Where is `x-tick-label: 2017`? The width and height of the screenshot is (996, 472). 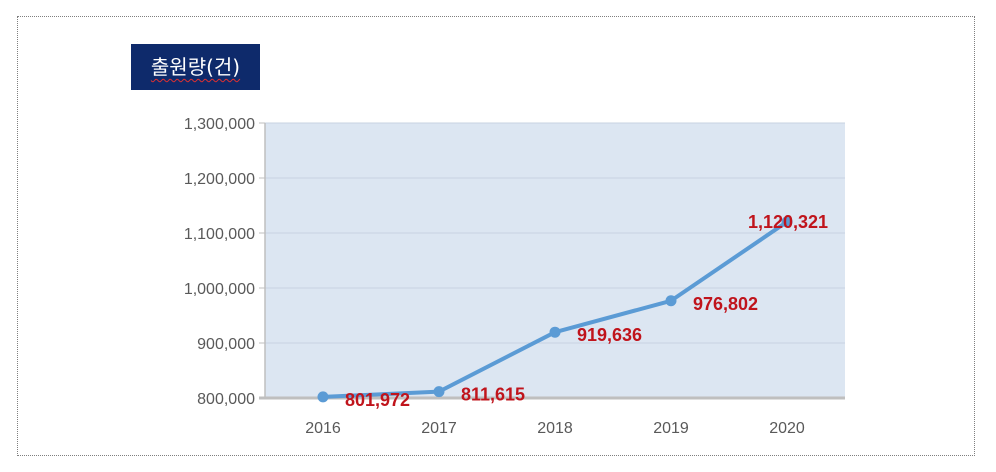
x-tick-label: 2017 is located at coordinates (439, 428).